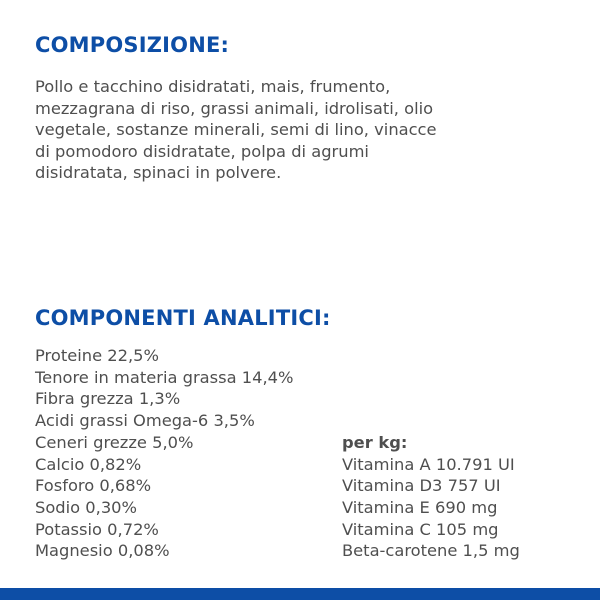  I want to click on analytic-item: Tenore in materia grassa 14,4%, so click(164, 377).